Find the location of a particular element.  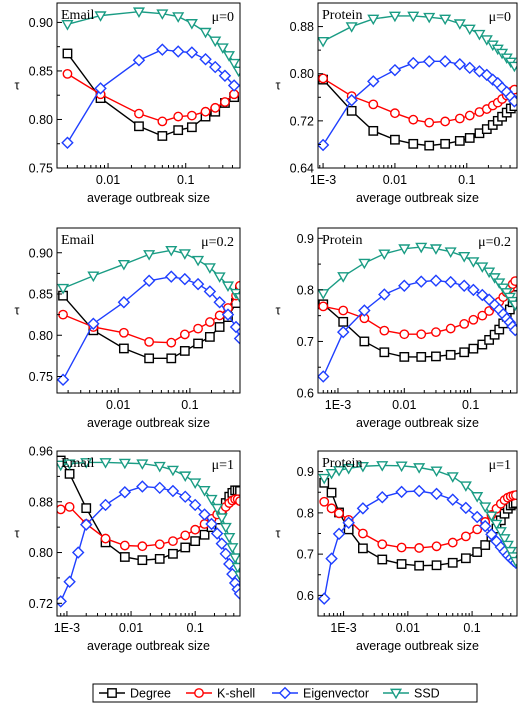

mu-label: μ=0 is located at coordinates (223, 17).